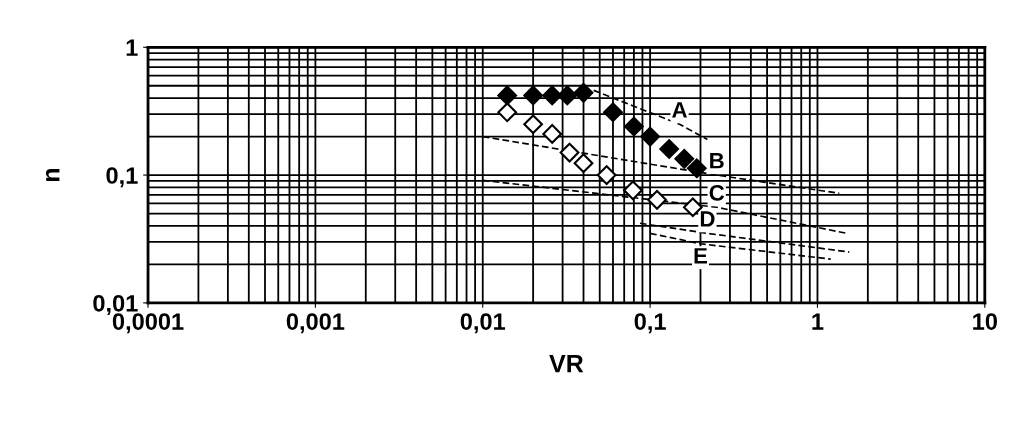 The image size is (1028, 426). Describe the element at coordinates (650, 323) in the screenshot. I see `x-tick-label: 0,1` at that location.